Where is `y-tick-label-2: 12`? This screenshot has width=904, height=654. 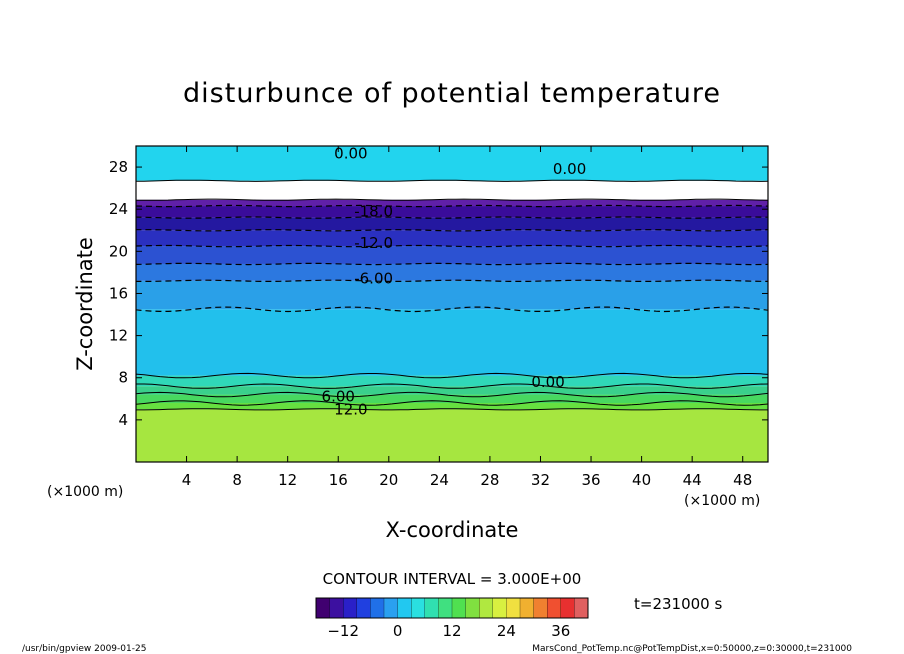 y-tick-label-2: 12 is located at coordinates (118, 336).